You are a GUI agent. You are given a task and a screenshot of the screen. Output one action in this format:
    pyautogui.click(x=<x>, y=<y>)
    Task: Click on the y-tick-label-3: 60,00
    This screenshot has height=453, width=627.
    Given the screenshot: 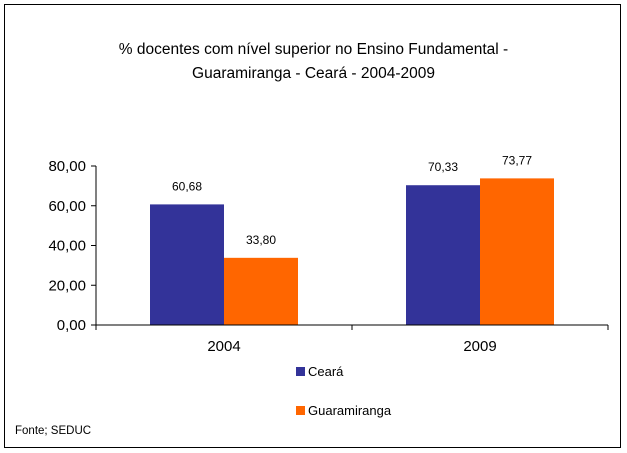 What is the action you would take?
    pyautogui.click(x=67, y=206)
    